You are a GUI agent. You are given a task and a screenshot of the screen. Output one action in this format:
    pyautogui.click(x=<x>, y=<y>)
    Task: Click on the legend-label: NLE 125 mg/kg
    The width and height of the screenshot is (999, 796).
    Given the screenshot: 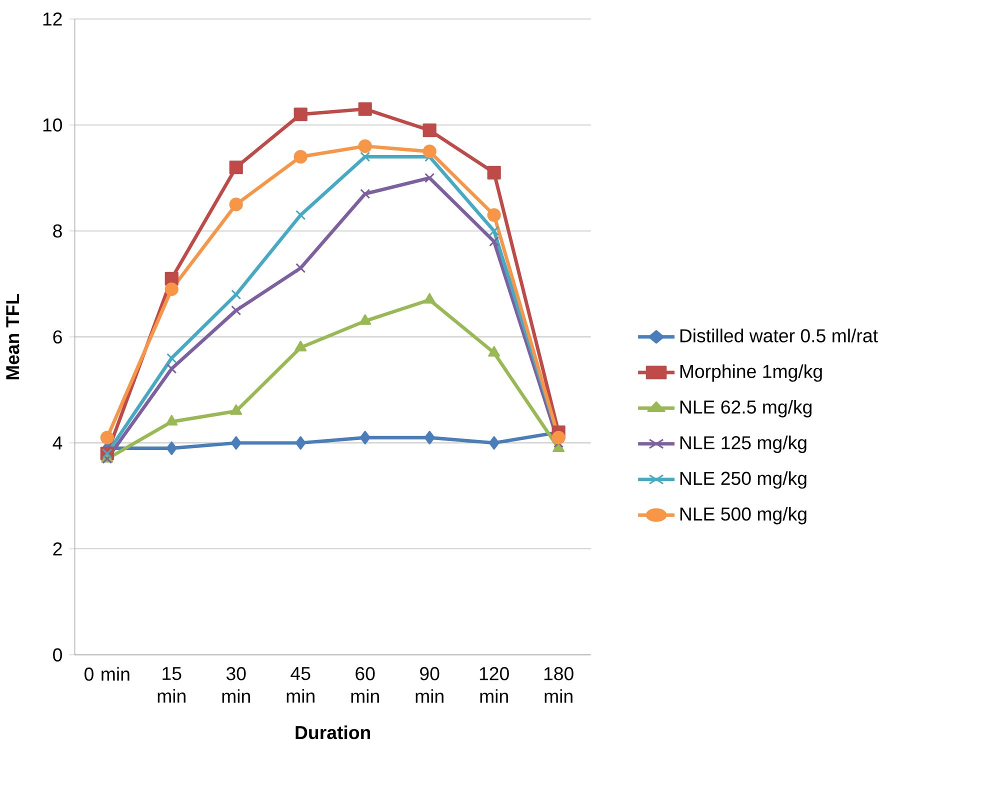 What is the action you would take?
    pyautogui.click(x=743, y=445)
    